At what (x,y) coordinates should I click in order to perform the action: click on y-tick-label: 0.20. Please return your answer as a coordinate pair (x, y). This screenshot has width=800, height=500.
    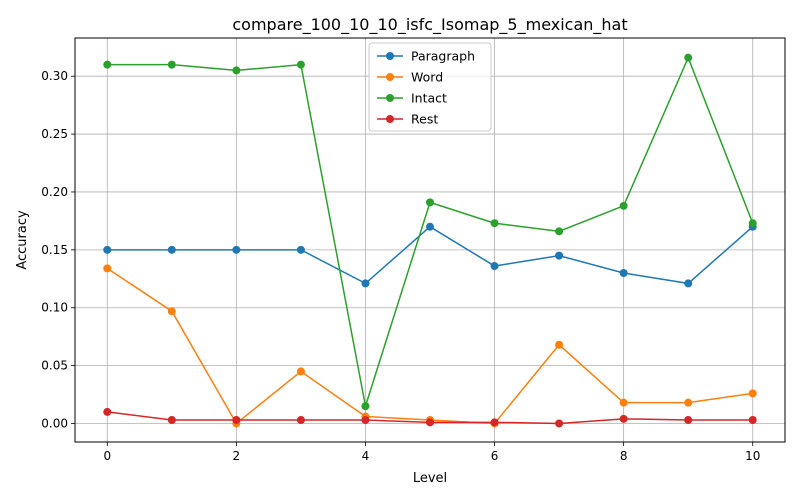
    Looking at the image, I should click on (54, 192).